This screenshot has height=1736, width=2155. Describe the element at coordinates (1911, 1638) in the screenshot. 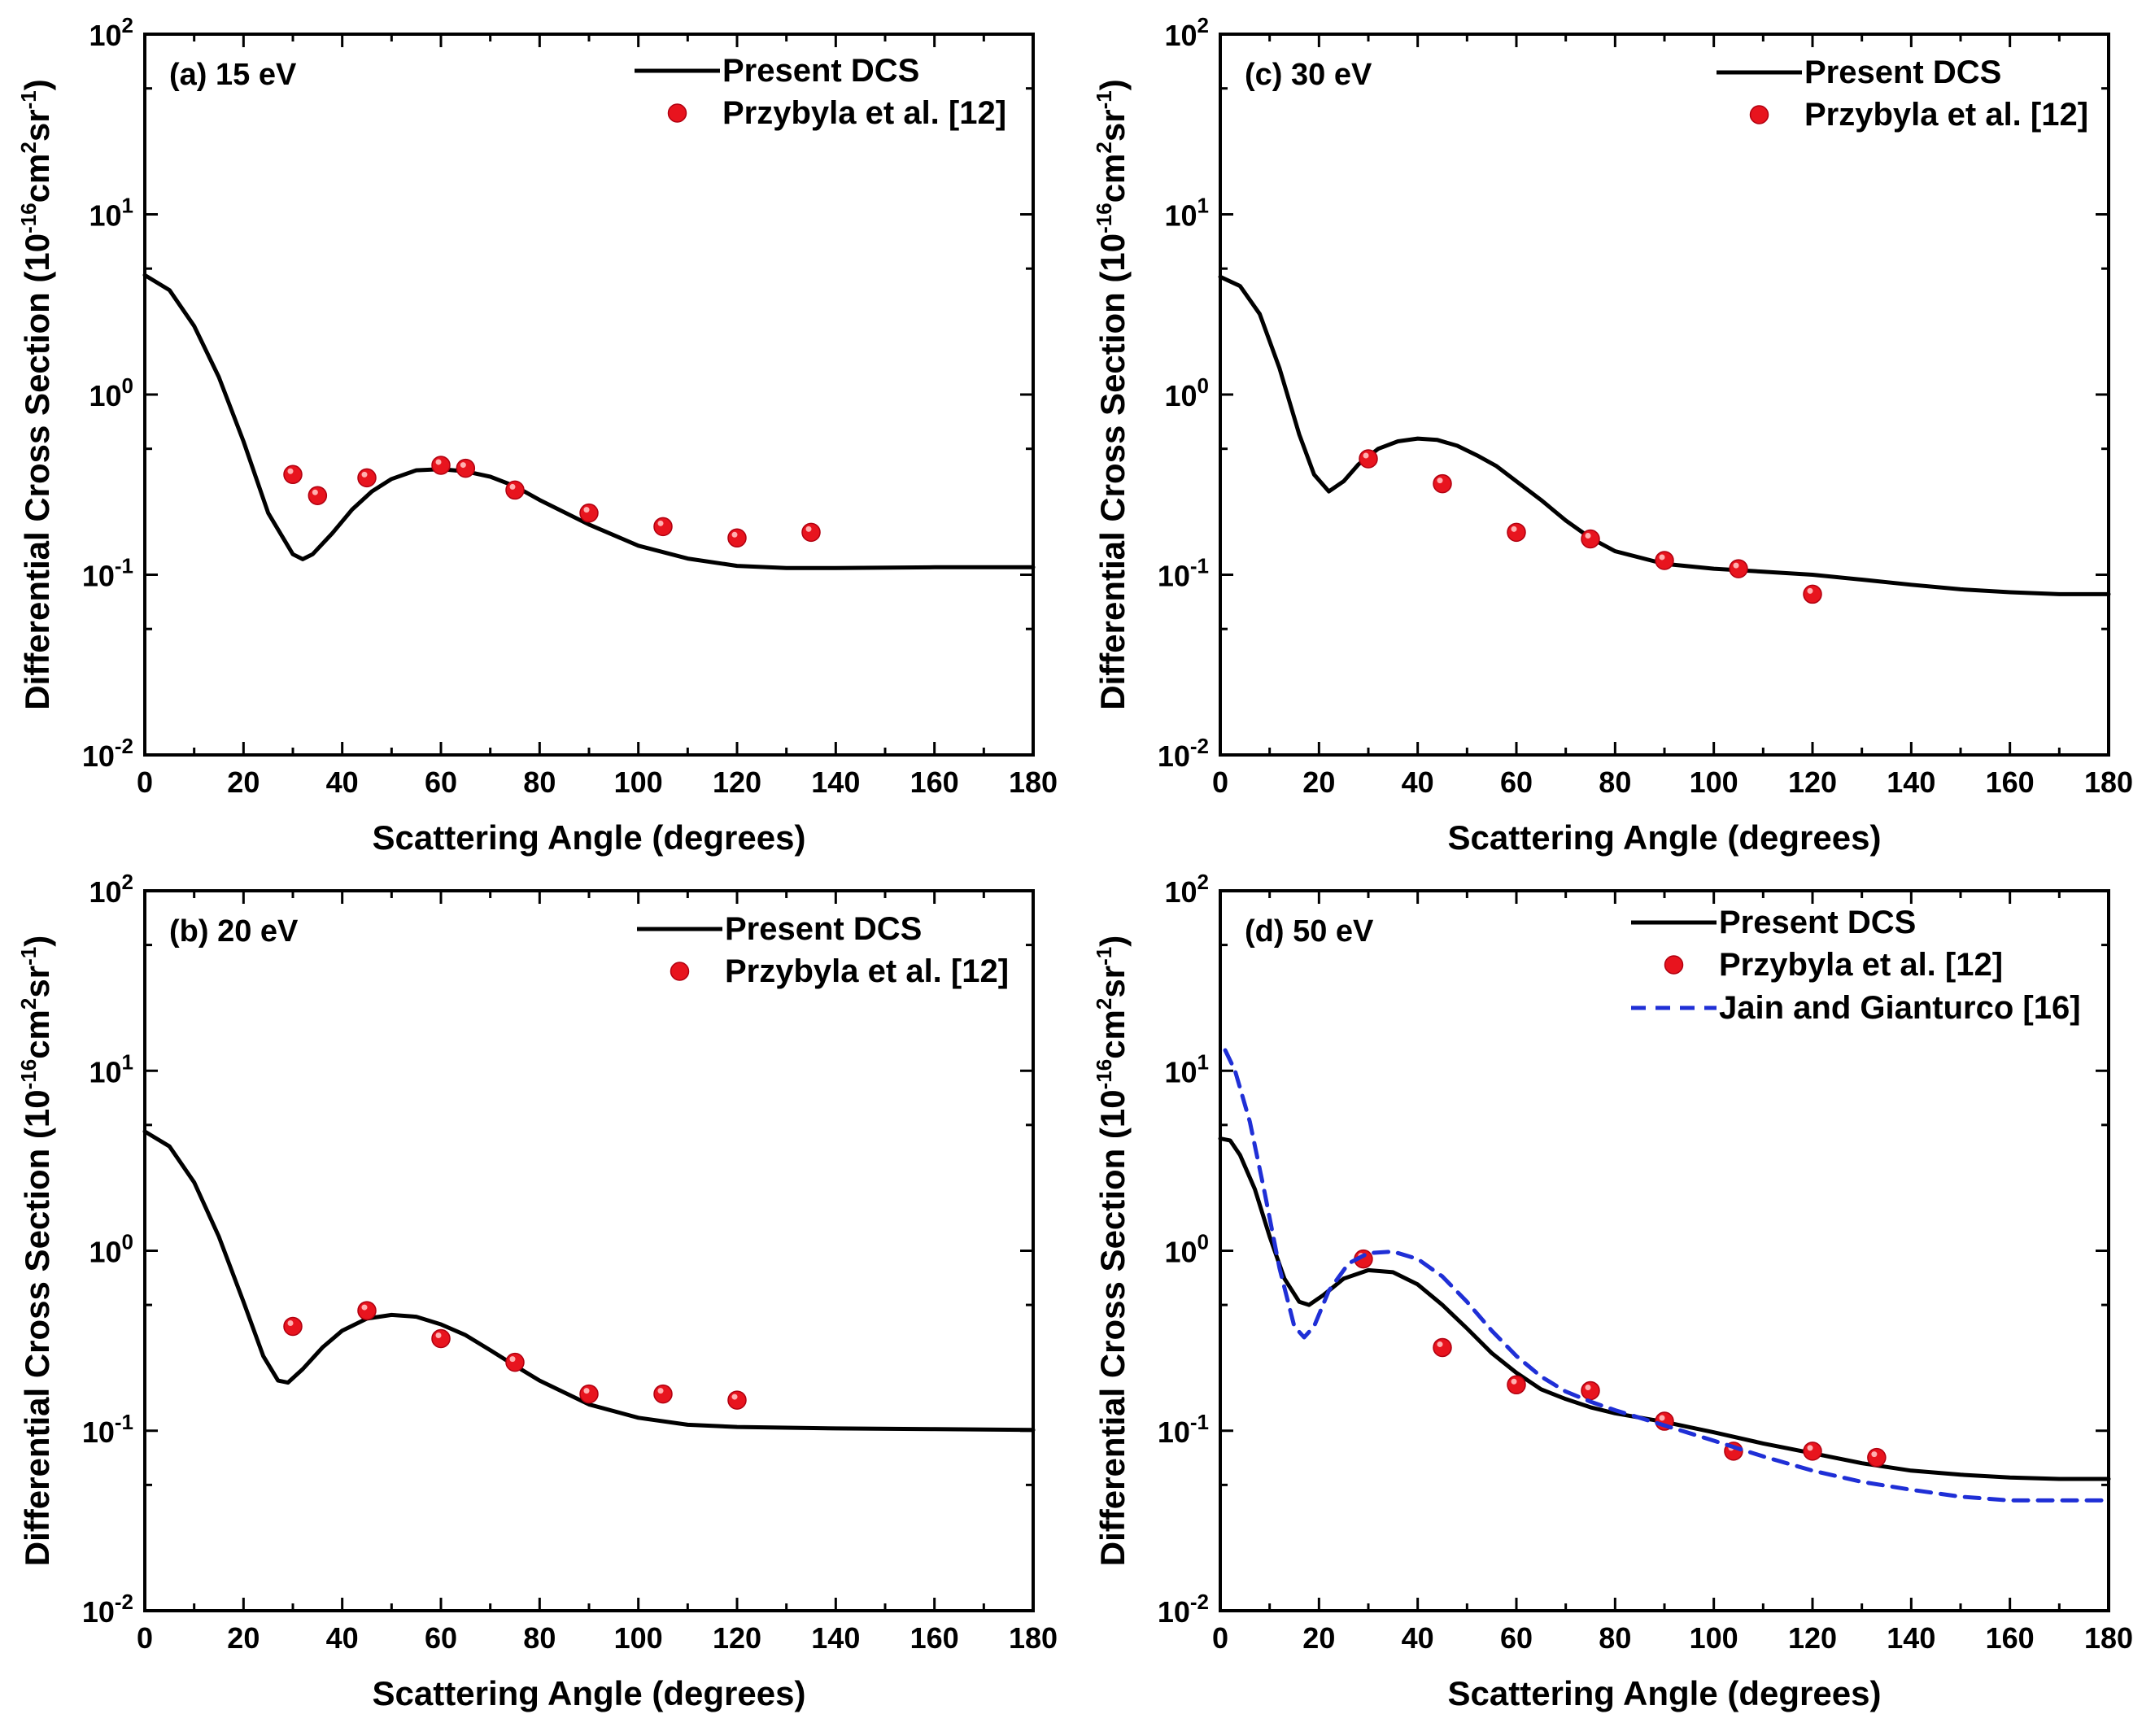

I see `x-tick-label: 140` at that location.